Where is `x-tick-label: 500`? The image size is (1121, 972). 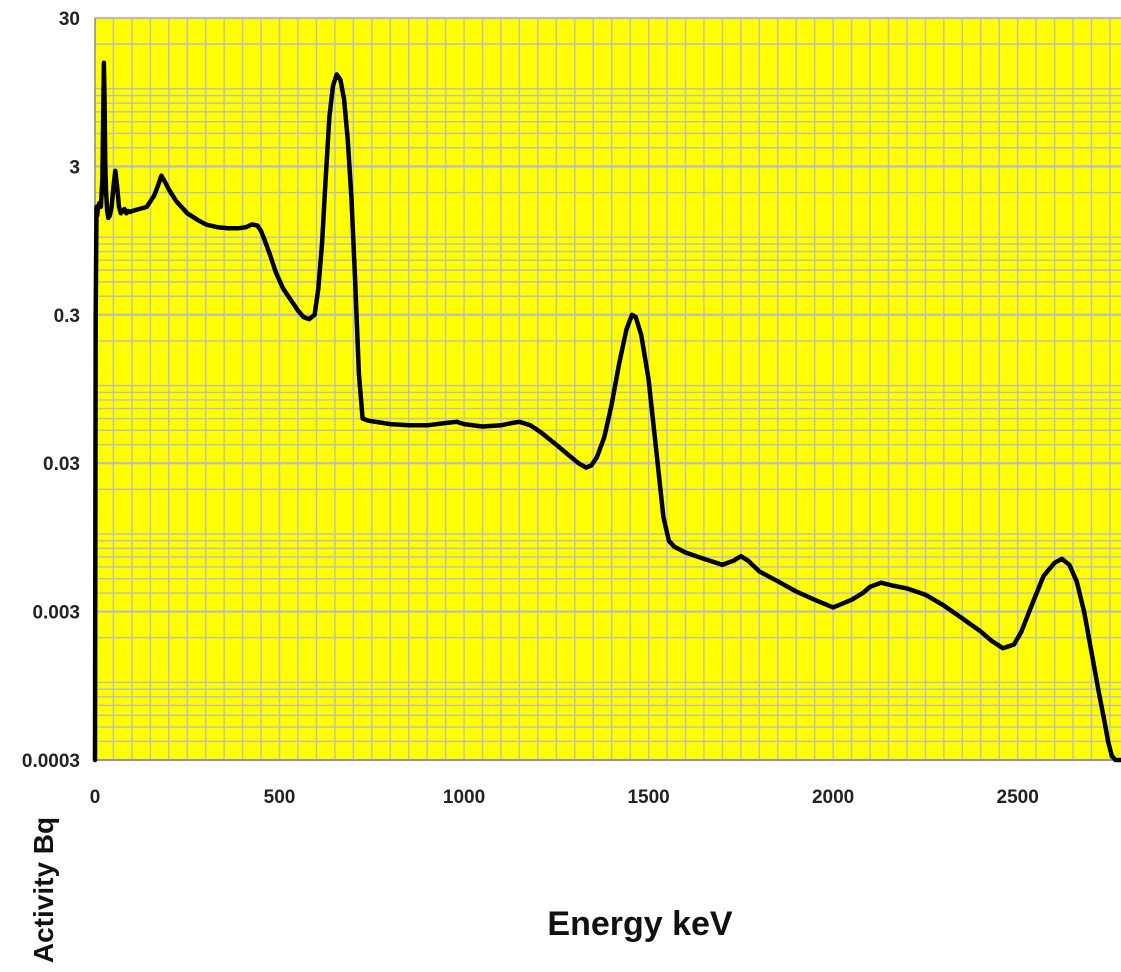 x-tick-label: 500 is located at coordinates (280, 797).